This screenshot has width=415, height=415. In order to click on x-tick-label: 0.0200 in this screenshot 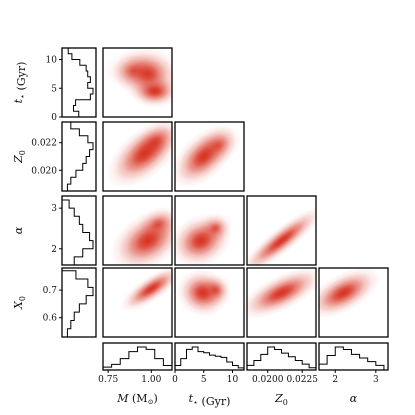, I will do `click(268, 380)`.